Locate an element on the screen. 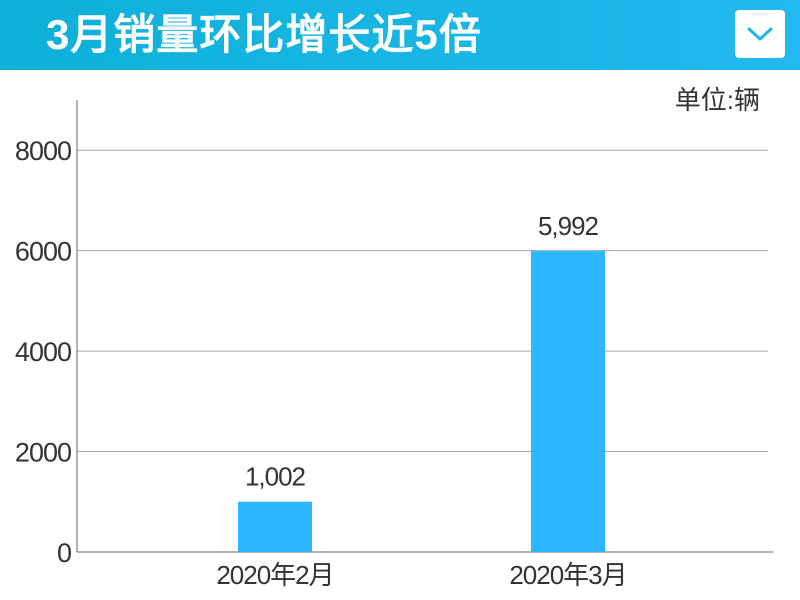 The image size is (800, 600). y-tick-label: 6000 is located at coordinates (43, 252).